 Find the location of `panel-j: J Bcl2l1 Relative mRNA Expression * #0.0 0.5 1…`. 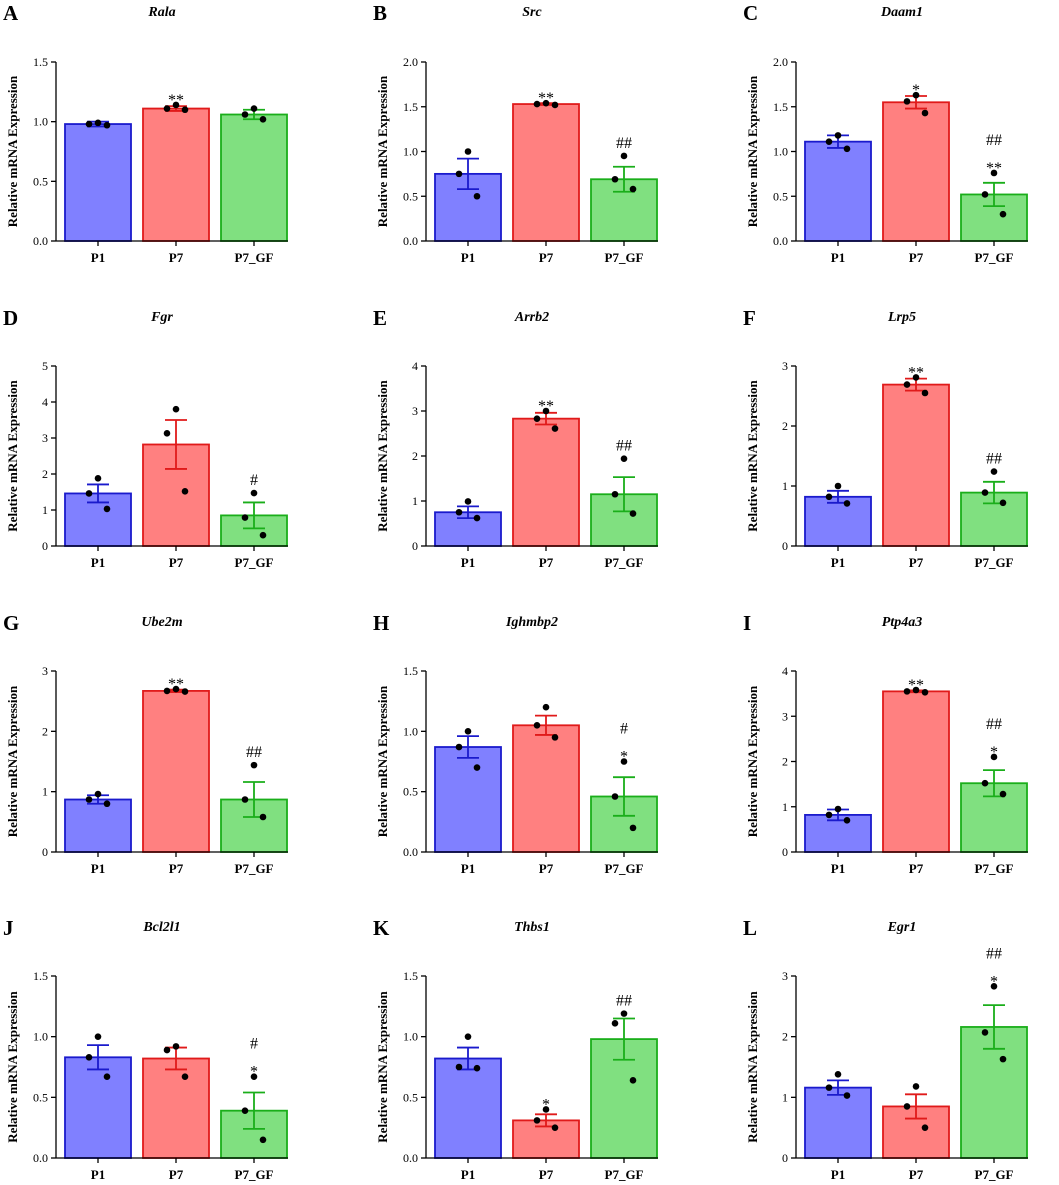

panel-j: J Bcl2l1 Relative mRNA Expression * #0.0 0.5 1… is located at coordinates (145, 1049).